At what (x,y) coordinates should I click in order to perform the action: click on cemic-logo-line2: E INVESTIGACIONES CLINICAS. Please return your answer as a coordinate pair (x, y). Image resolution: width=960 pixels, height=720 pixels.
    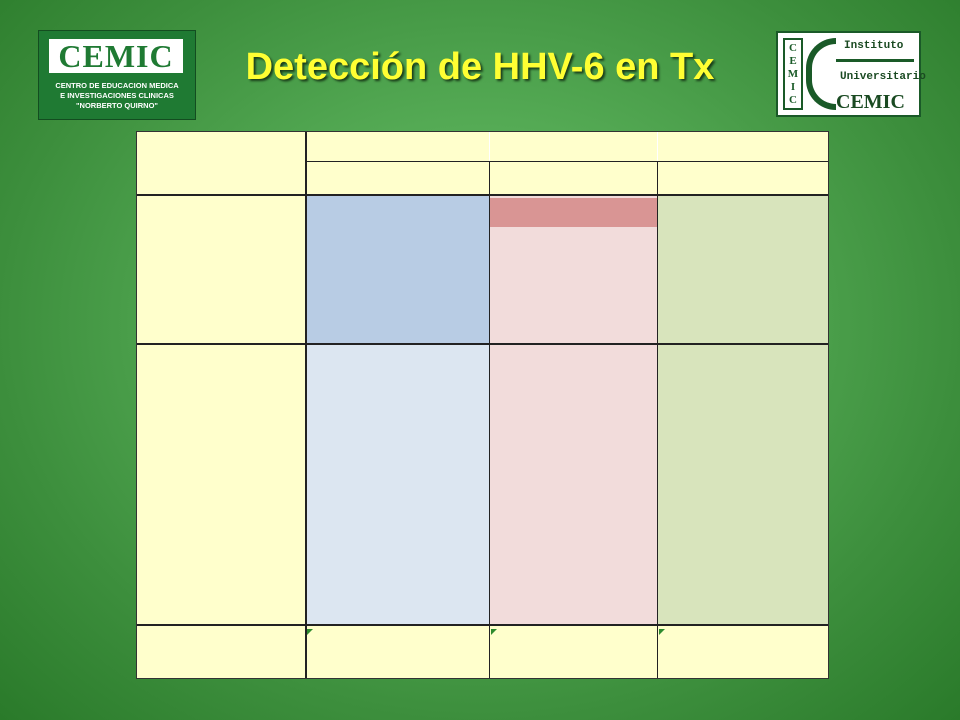
    Looking at the image, I should click on (117, 95).